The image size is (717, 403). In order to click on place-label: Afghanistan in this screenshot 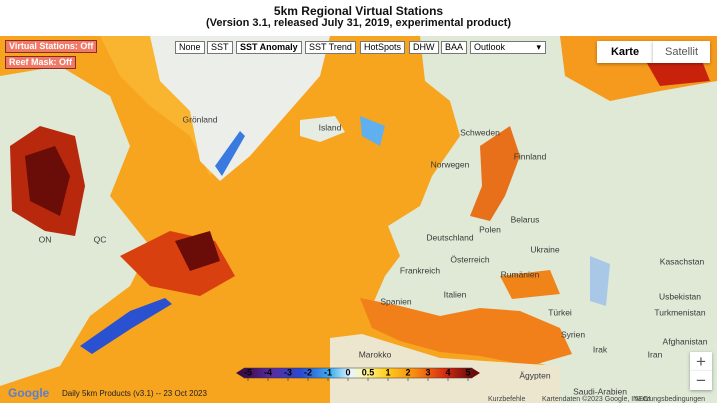, I will do `click(685, 341)`.